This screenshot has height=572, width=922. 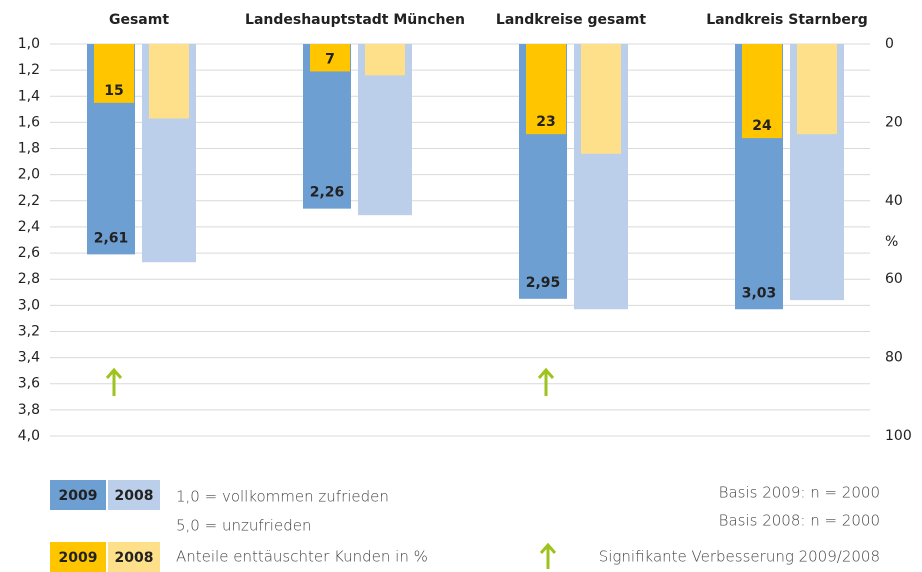 What do you see at coordinates (894, 122) in the screenshot?
I see `y2-tick-label: 20` at bounding box center [894, 122].